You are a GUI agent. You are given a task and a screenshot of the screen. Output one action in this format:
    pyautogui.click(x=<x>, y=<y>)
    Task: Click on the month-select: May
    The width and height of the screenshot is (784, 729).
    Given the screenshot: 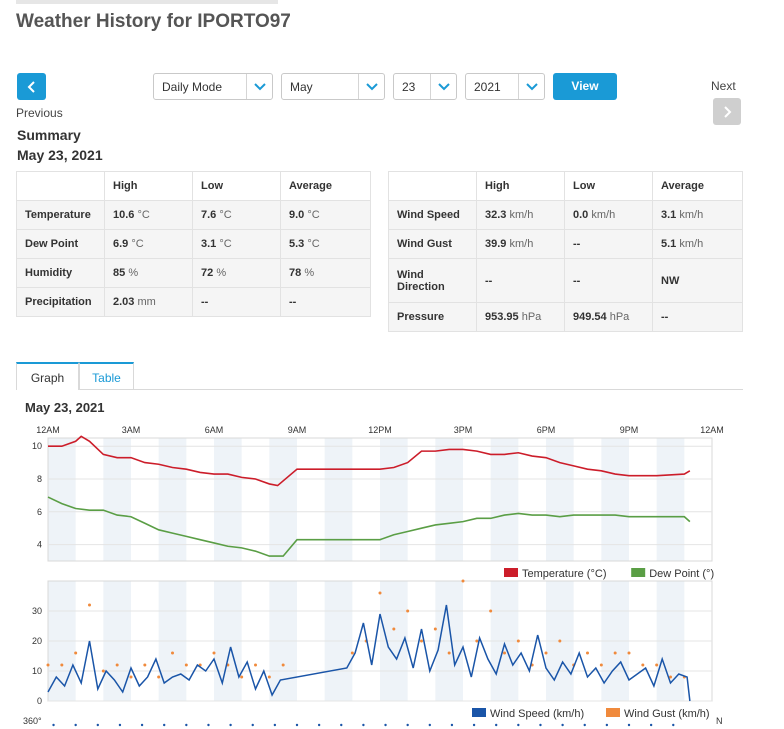 What is the action you would take?
    pyautogui.click(x=333, y=86)
    